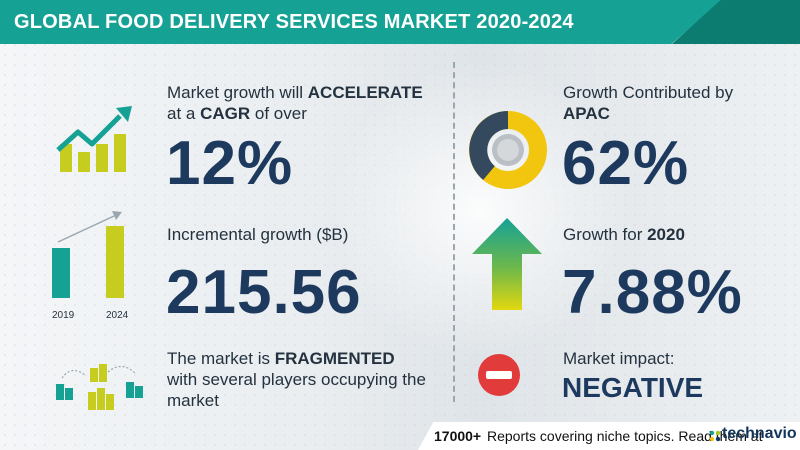 The image size is (800, 450). Describe the element at coordinates (624, 234) in the screenshot. I see `growth-2020-label: Growth for 2020` at that location.